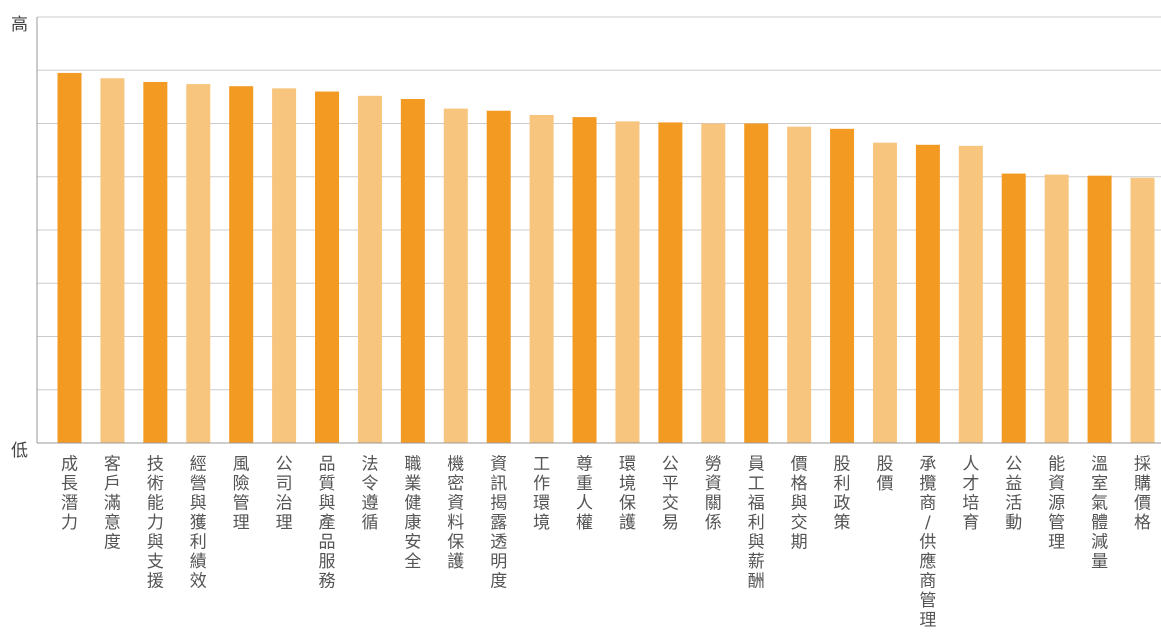 This screenshot has height=641, width=1161. Describe the element at coordinates (756, 523) in the screenshot. I see `x-tick-label: 員工福利與薪酬` at that location.